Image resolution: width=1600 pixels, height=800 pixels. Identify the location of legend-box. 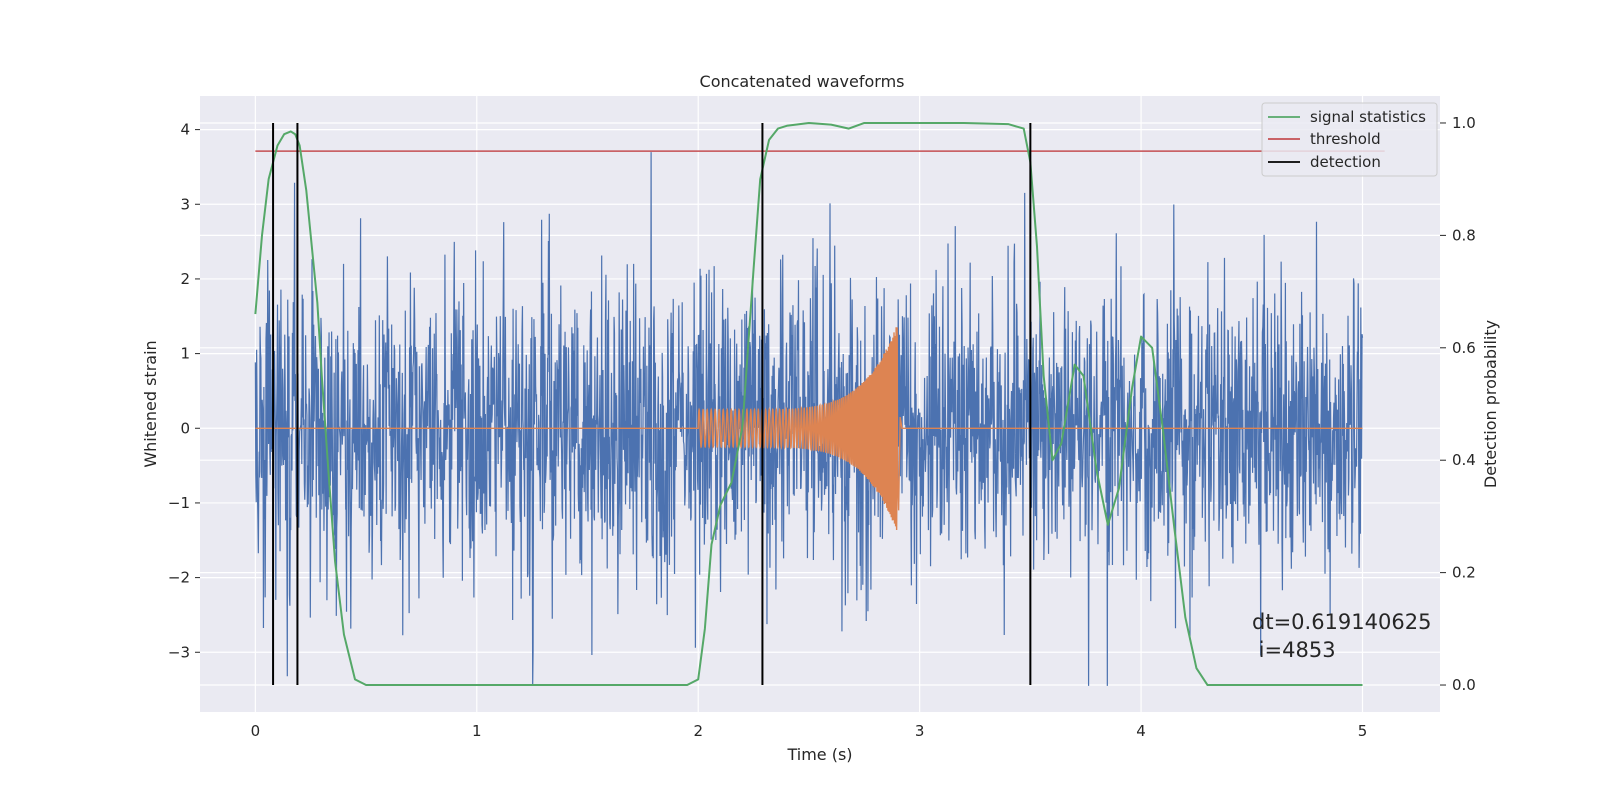
(1349, 139).